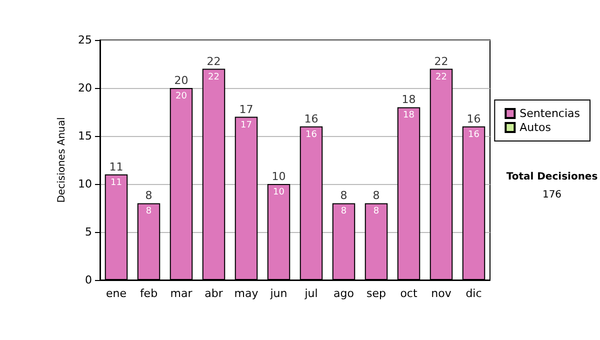 The height and width of the screenshot is (340, 600). Describe the element at coordinates (85, 40) in the screenshot. I see `y-tick-label: 25` at that location.